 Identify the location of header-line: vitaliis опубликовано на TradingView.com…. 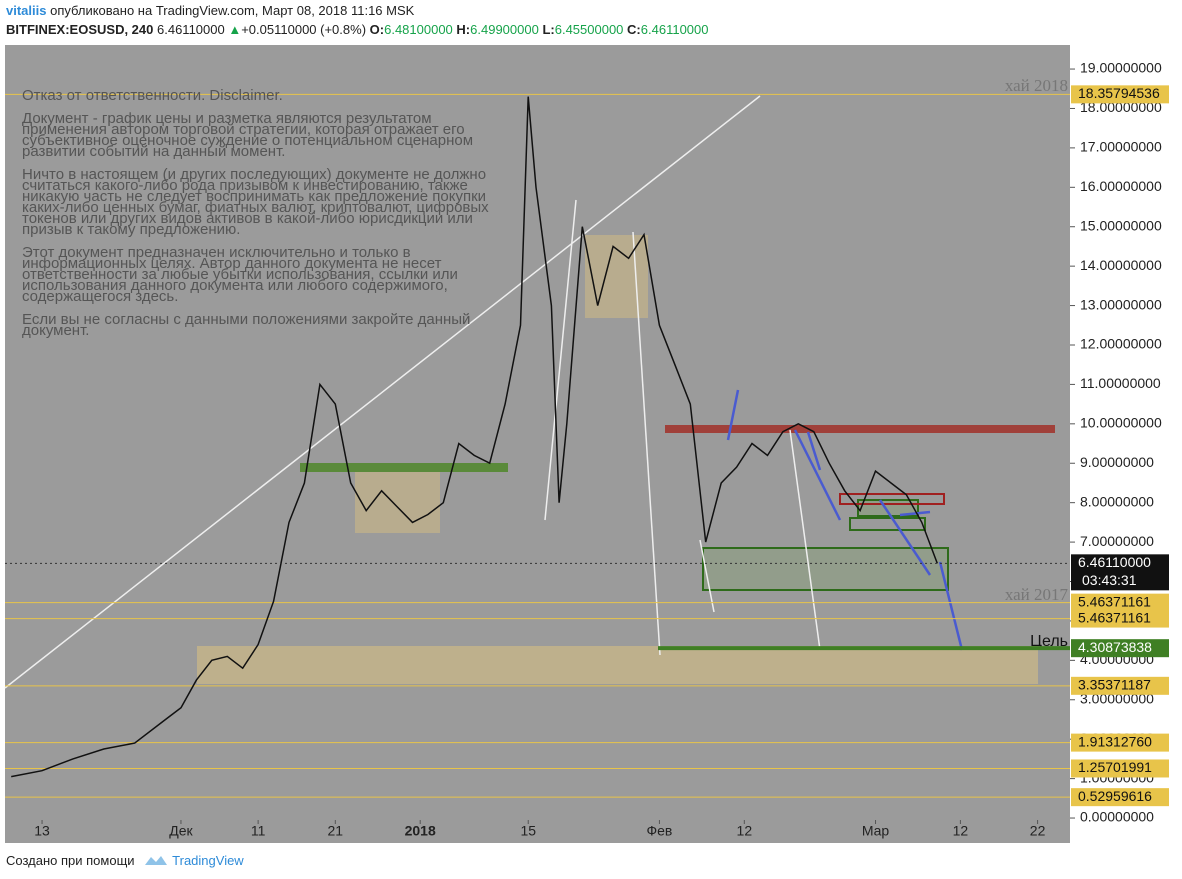
(210, 10).